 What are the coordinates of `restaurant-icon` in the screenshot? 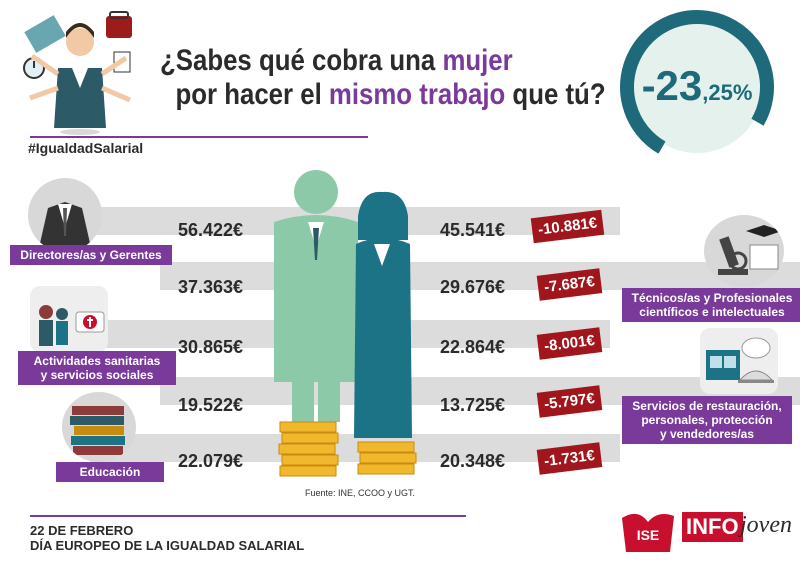 It's located at (739, 361).